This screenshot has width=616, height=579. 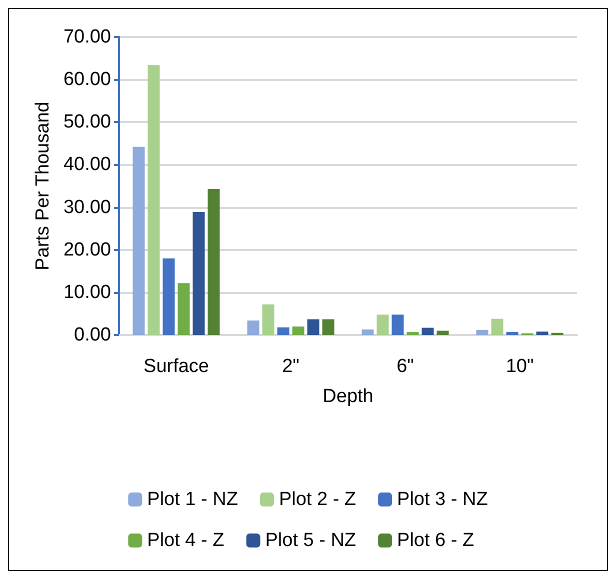 What do you see at coordinates (520, 366) in the screenshot?
I see `x-tick-label: 10"` at bounding box center [520, 366].